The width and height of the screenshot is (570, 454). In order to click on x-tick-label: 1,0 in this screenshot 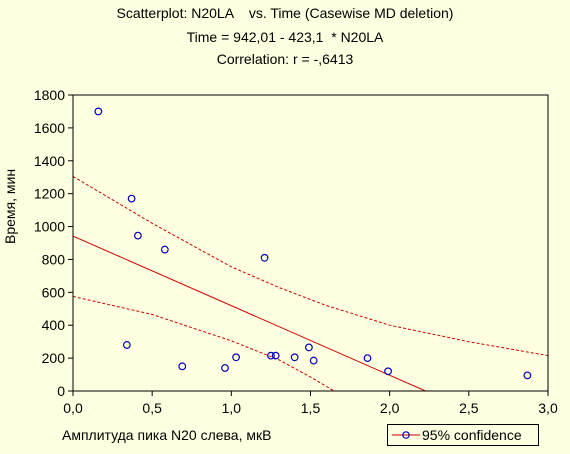, I will do `click(232, 408)`.